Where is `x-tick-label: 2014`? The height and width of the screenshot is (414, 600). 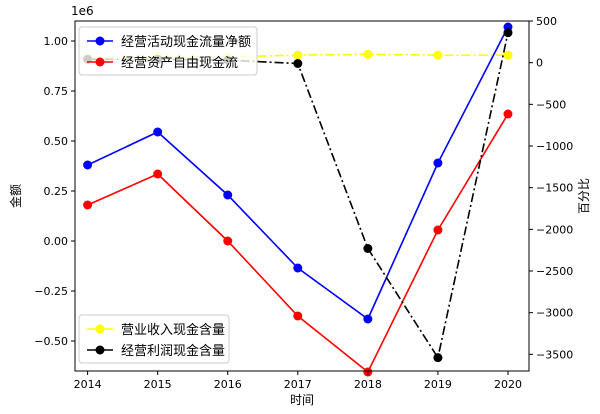 x-tick-label: 2014 is located at coordinates (88, 384).